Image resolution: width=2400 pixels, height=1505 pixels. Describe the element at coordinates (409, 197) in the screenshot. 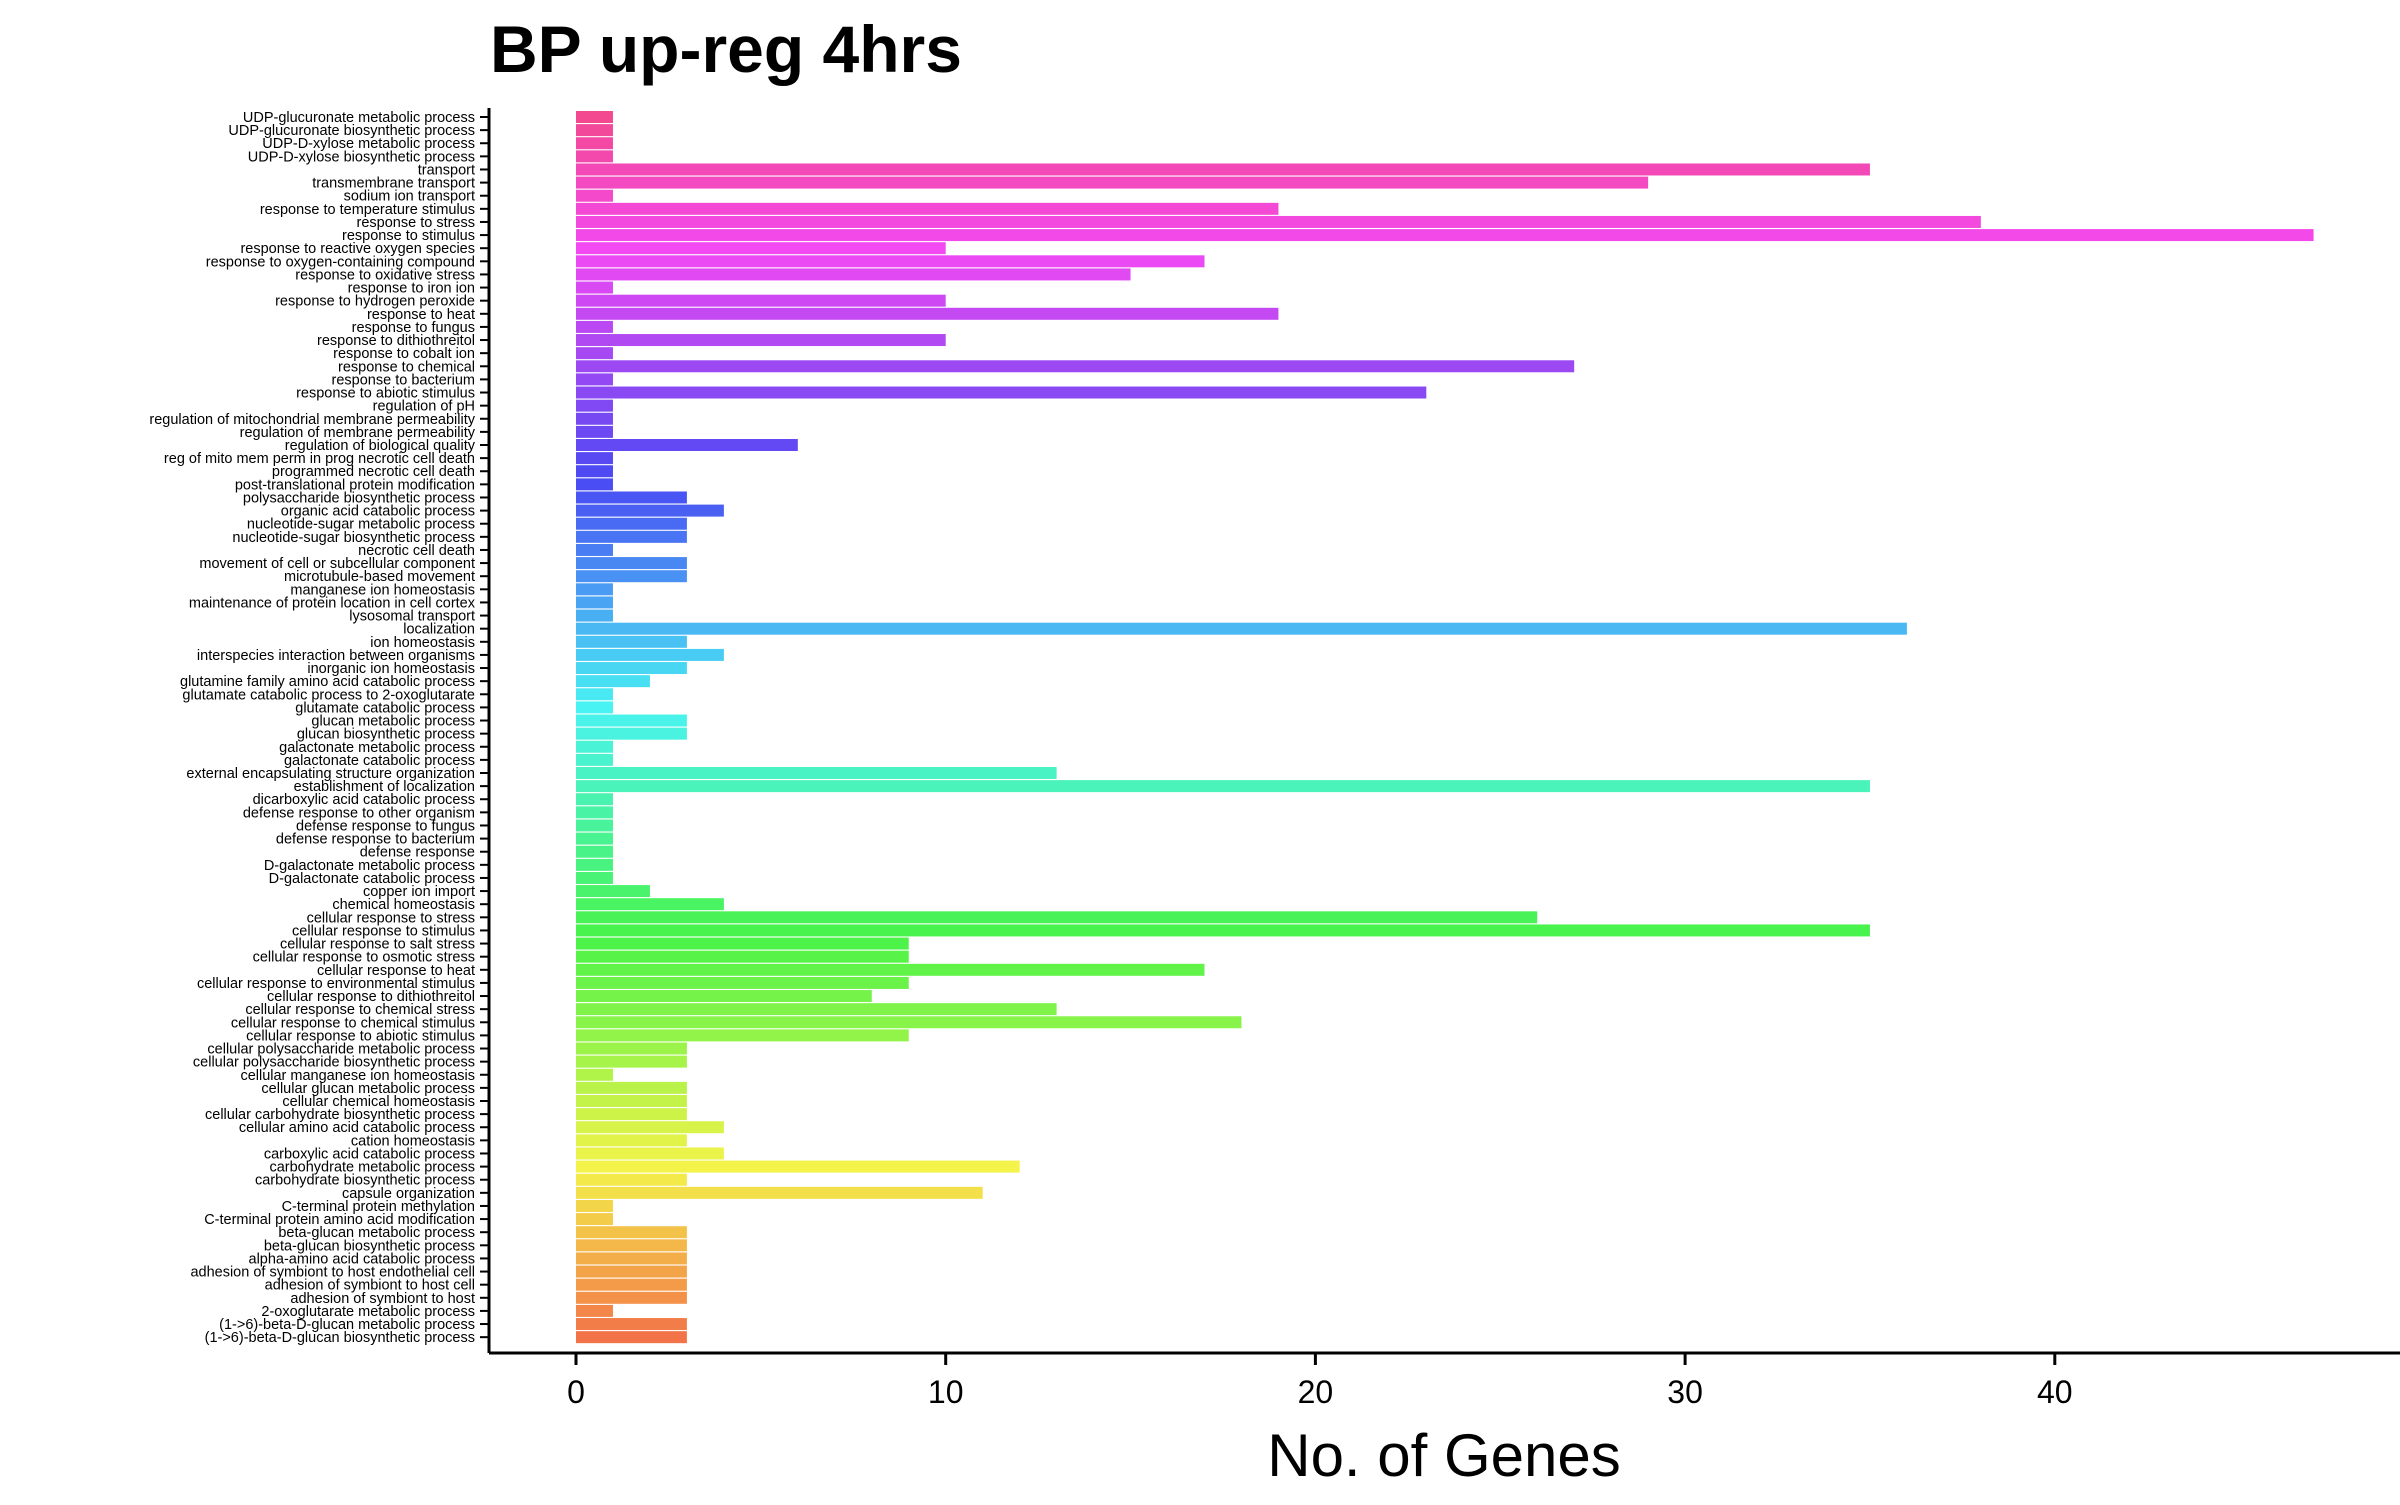

I see `category-label: sodium ion transport` at that location.